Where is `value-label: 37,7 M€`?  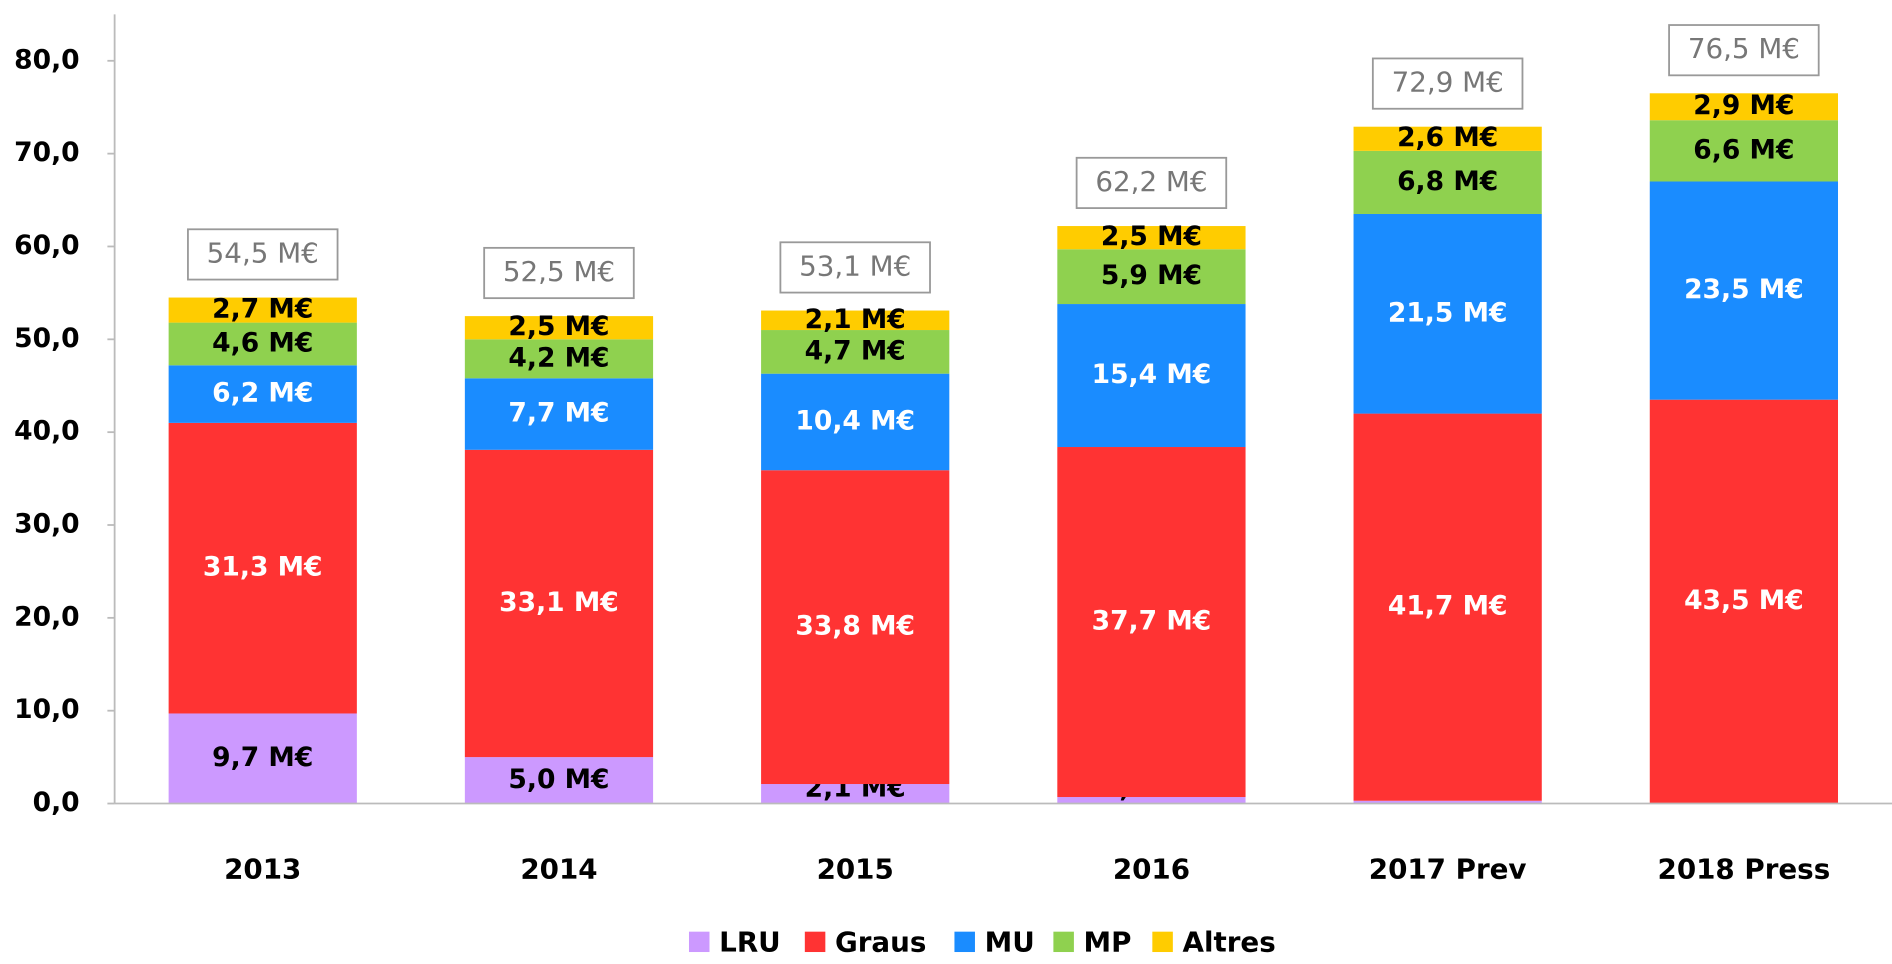
value-label: 37,7 M€ is located at coordinates (1152, 621).